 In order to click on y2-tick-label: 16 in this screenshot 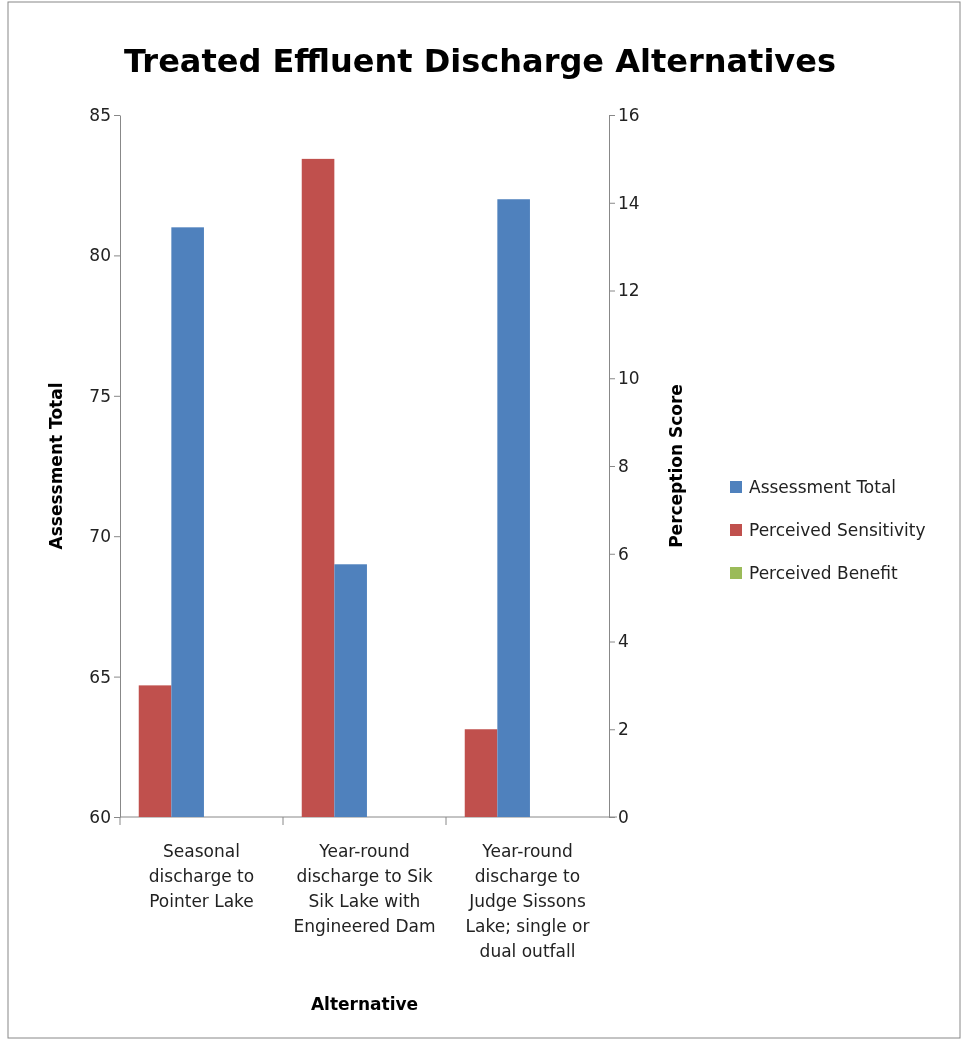, I will do `click(629, 114)`.